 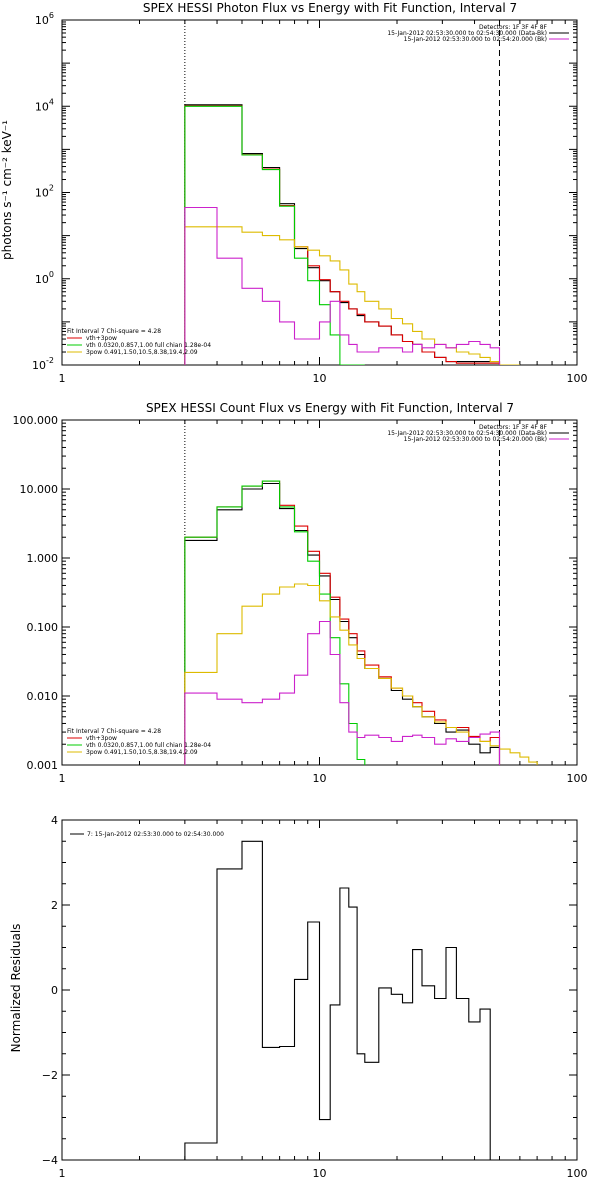 I want to click on y-tick-label: 10⁶, so click(x=44, y=19).